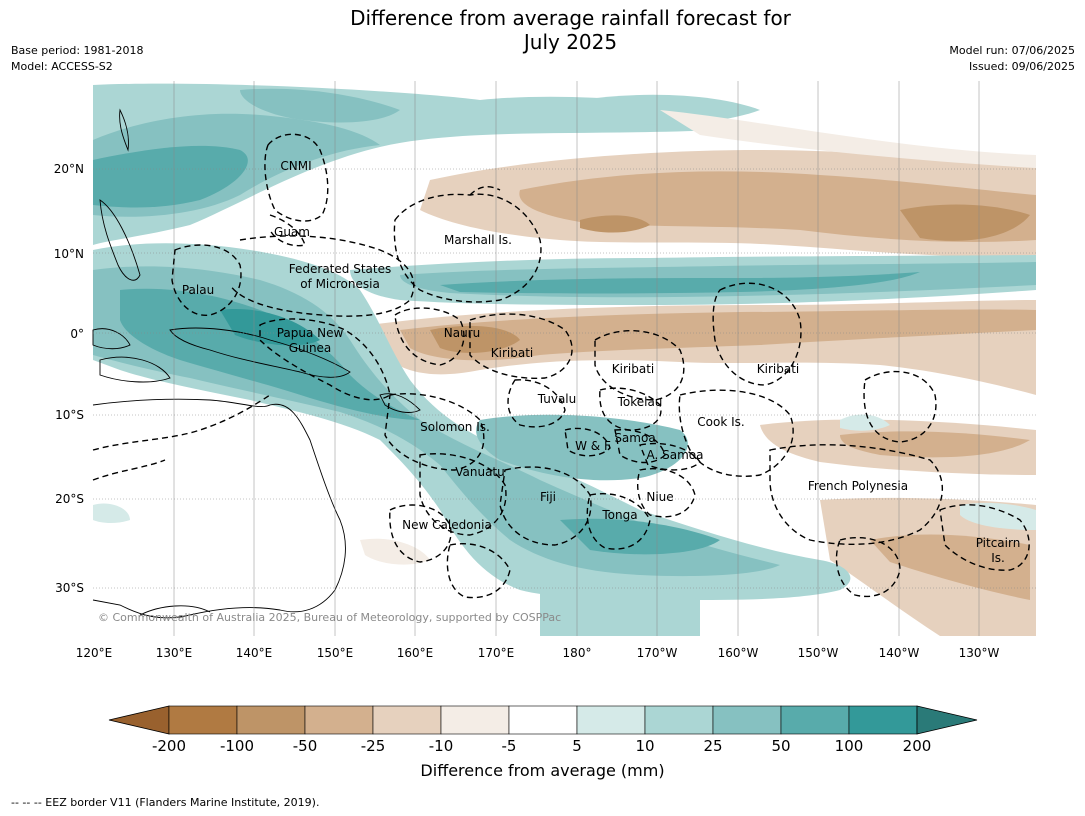 The height and width of the screenshot is (816, 1085). I want to click on lon-label: 140°E, so click(254, 653).